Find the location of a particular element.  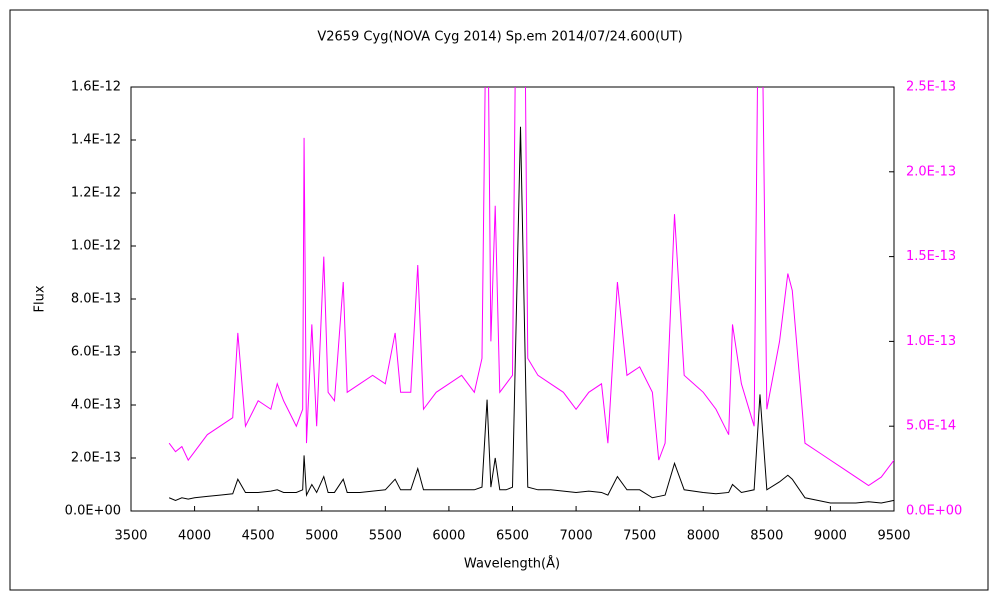

y2-tick-label: 0.0E+00 is located at coordinates (934, 511).